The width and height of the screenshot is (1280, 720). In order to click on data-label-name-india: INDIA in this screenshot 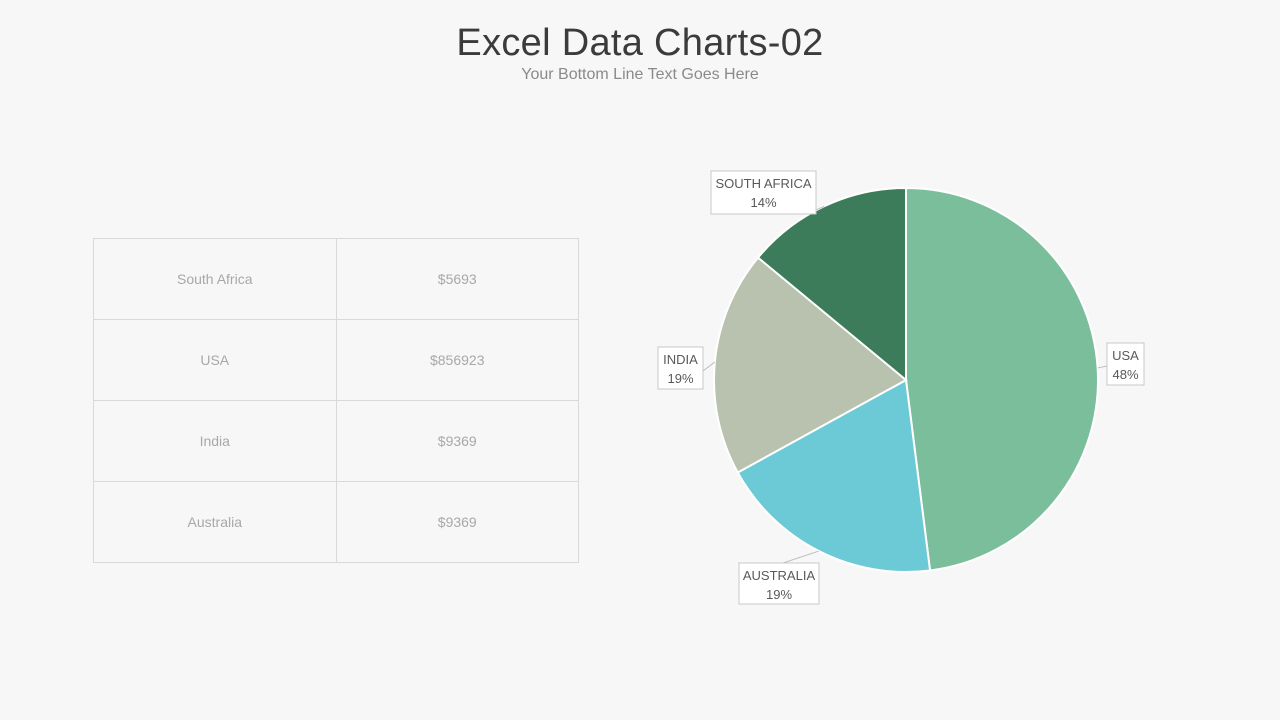, I will do `click(680, 359)`.